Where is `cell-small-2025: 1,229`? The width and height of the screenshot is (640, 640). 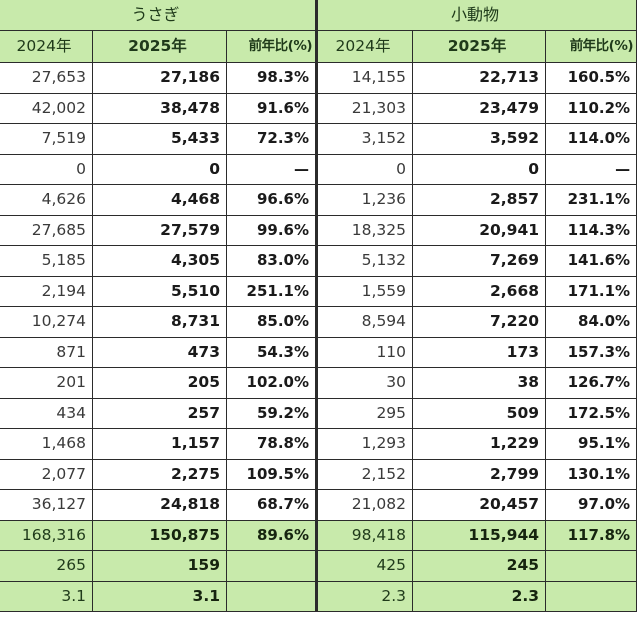
cell-small-2025: 1,229 is located at coordinates (479, 444).